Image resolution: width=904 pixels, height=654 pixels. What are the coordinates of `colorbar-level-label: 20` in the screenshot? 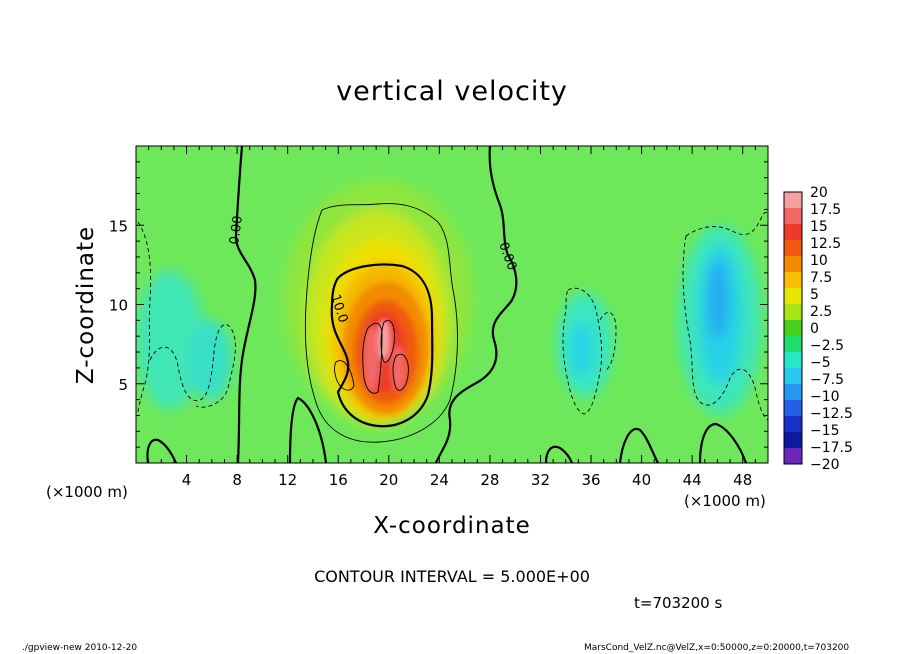 It's located at (819, 193).